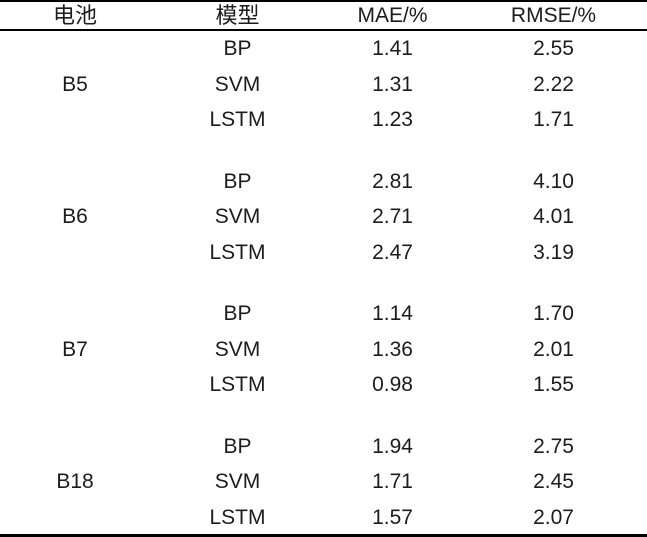  I want to click on table-row: LSTM 1.23 1.71, so click(323, 120).